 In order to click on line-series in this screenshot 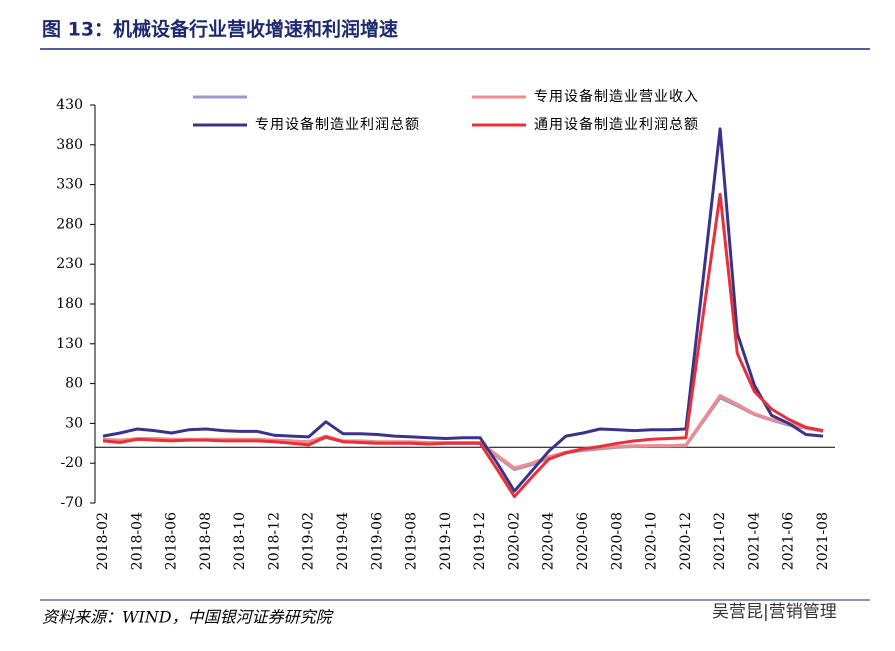, I will do `click(463, 434)`.